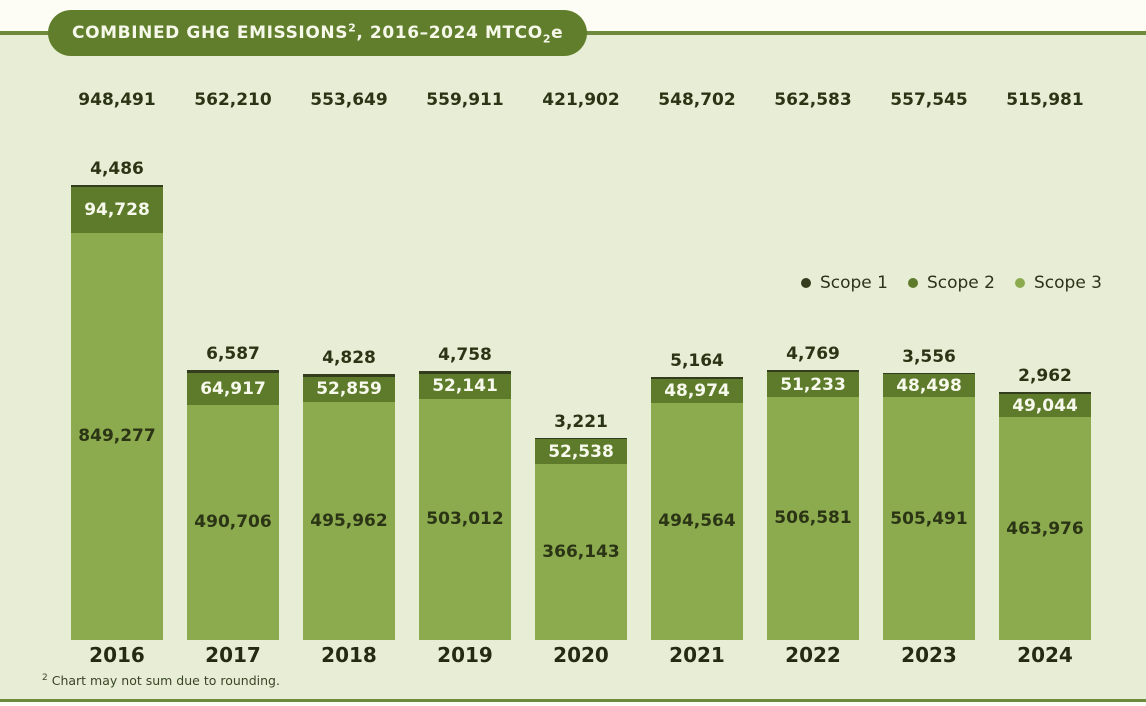 This screenshot has width=1146, height=706. I want to click on bar-2021-segment-scope3, so click(697, 521).